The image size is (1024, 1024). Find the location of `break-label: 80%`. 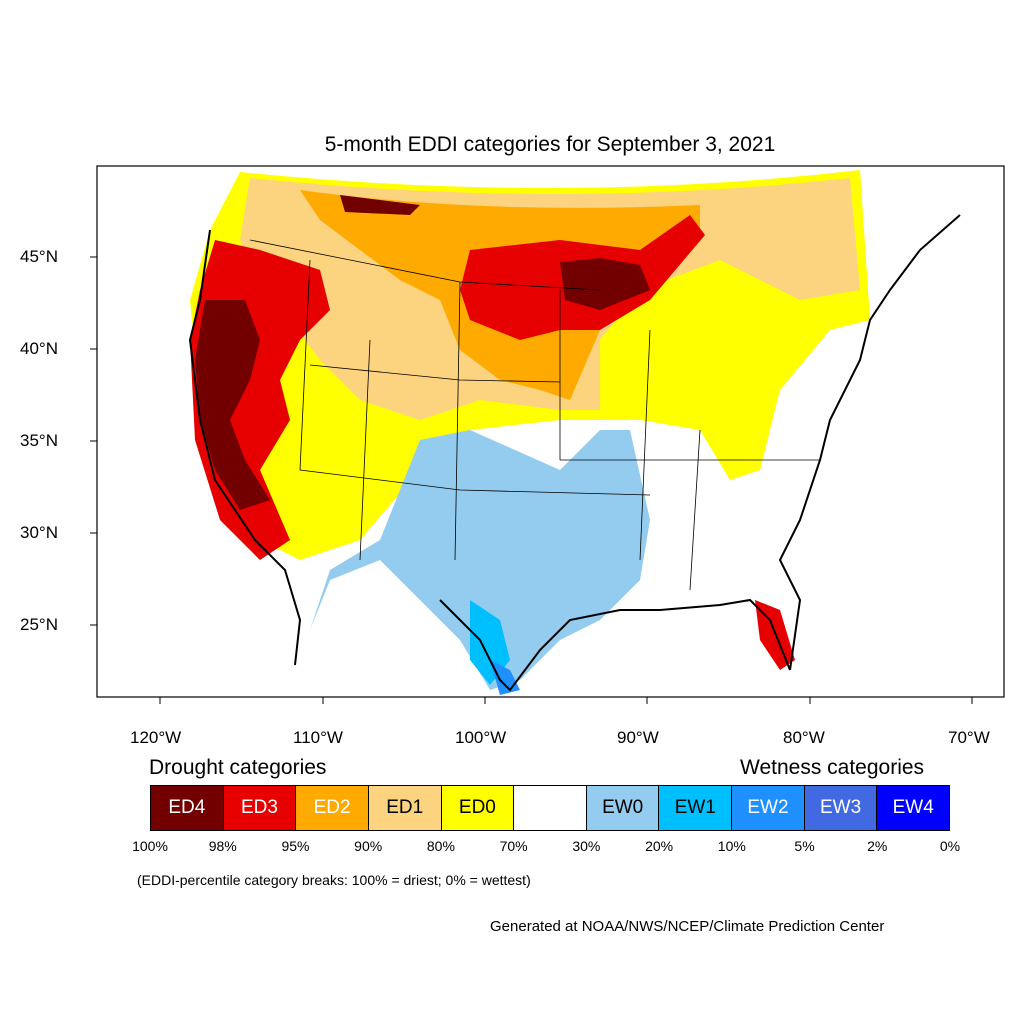

break-label: 80% is located at coordinates (440, 846).